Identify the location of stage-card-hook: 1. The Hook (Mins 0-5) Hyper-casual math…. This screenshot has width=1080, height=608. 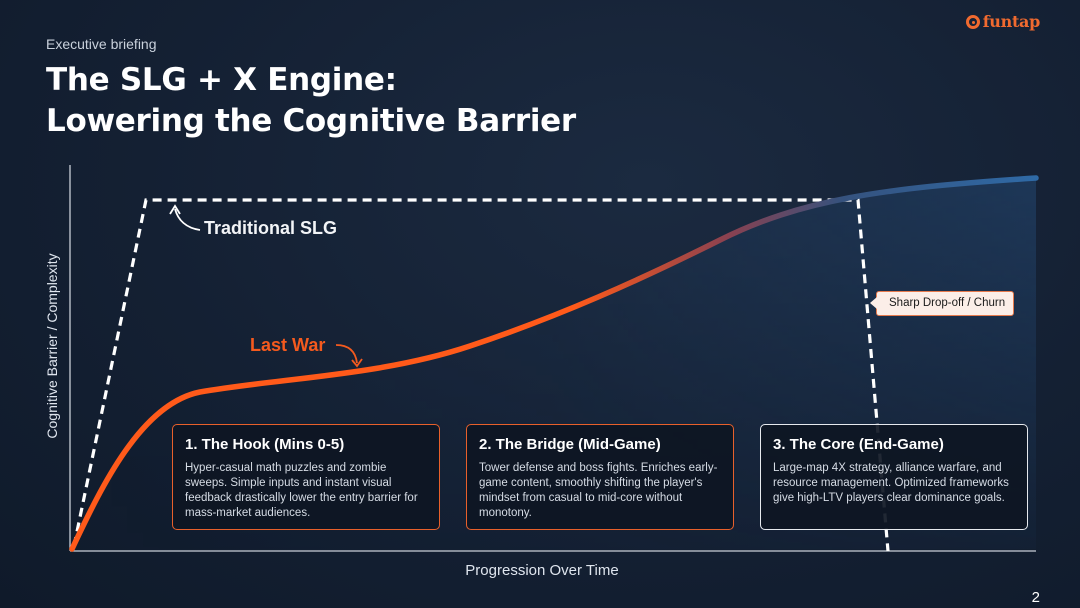
(306, 477).